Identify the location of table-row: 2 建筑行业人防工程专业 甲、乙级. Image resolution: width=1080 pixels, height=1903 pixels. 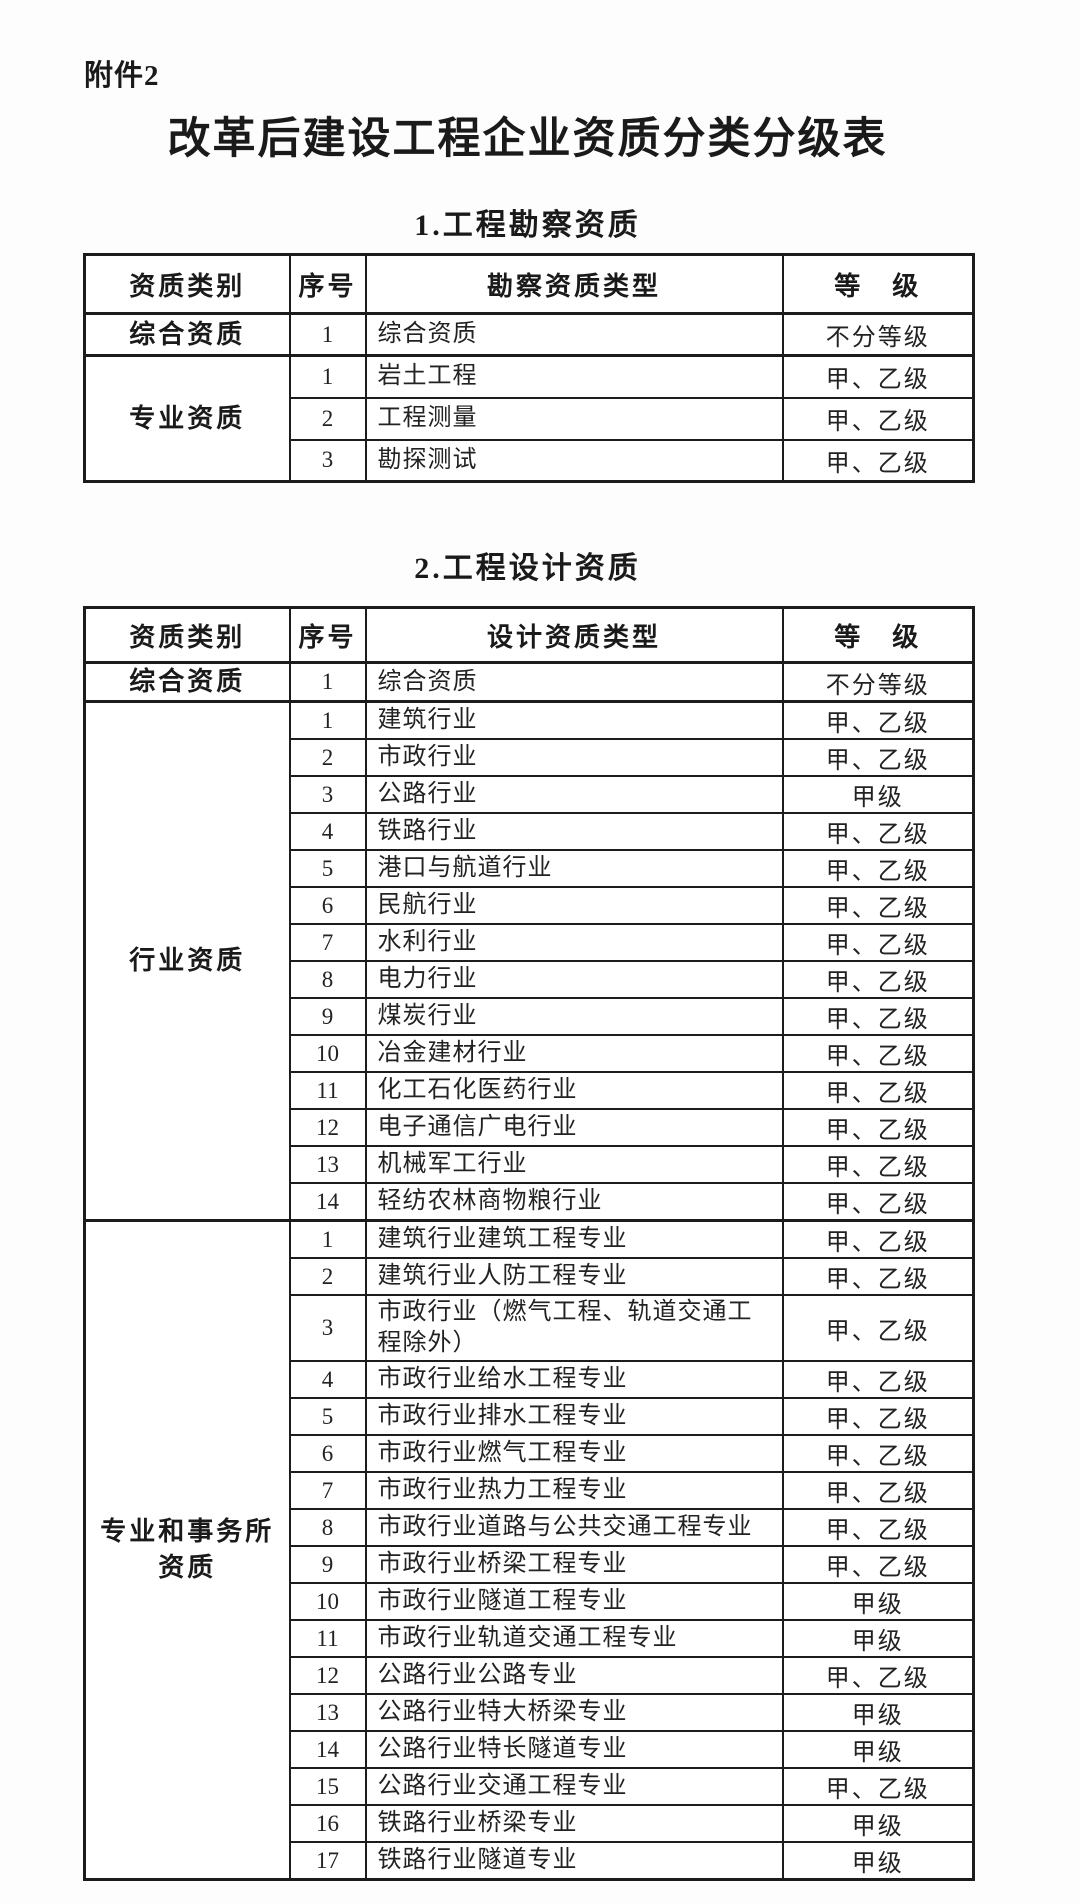
(530, 1276).